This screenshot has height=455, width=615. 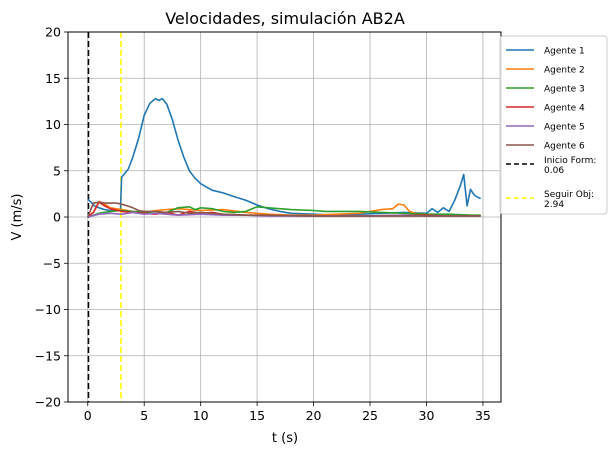 What do you see at coordinates (57, 170) in the screenshot?
I see `y-tick-label: 5` at bounding box center [57, 170].